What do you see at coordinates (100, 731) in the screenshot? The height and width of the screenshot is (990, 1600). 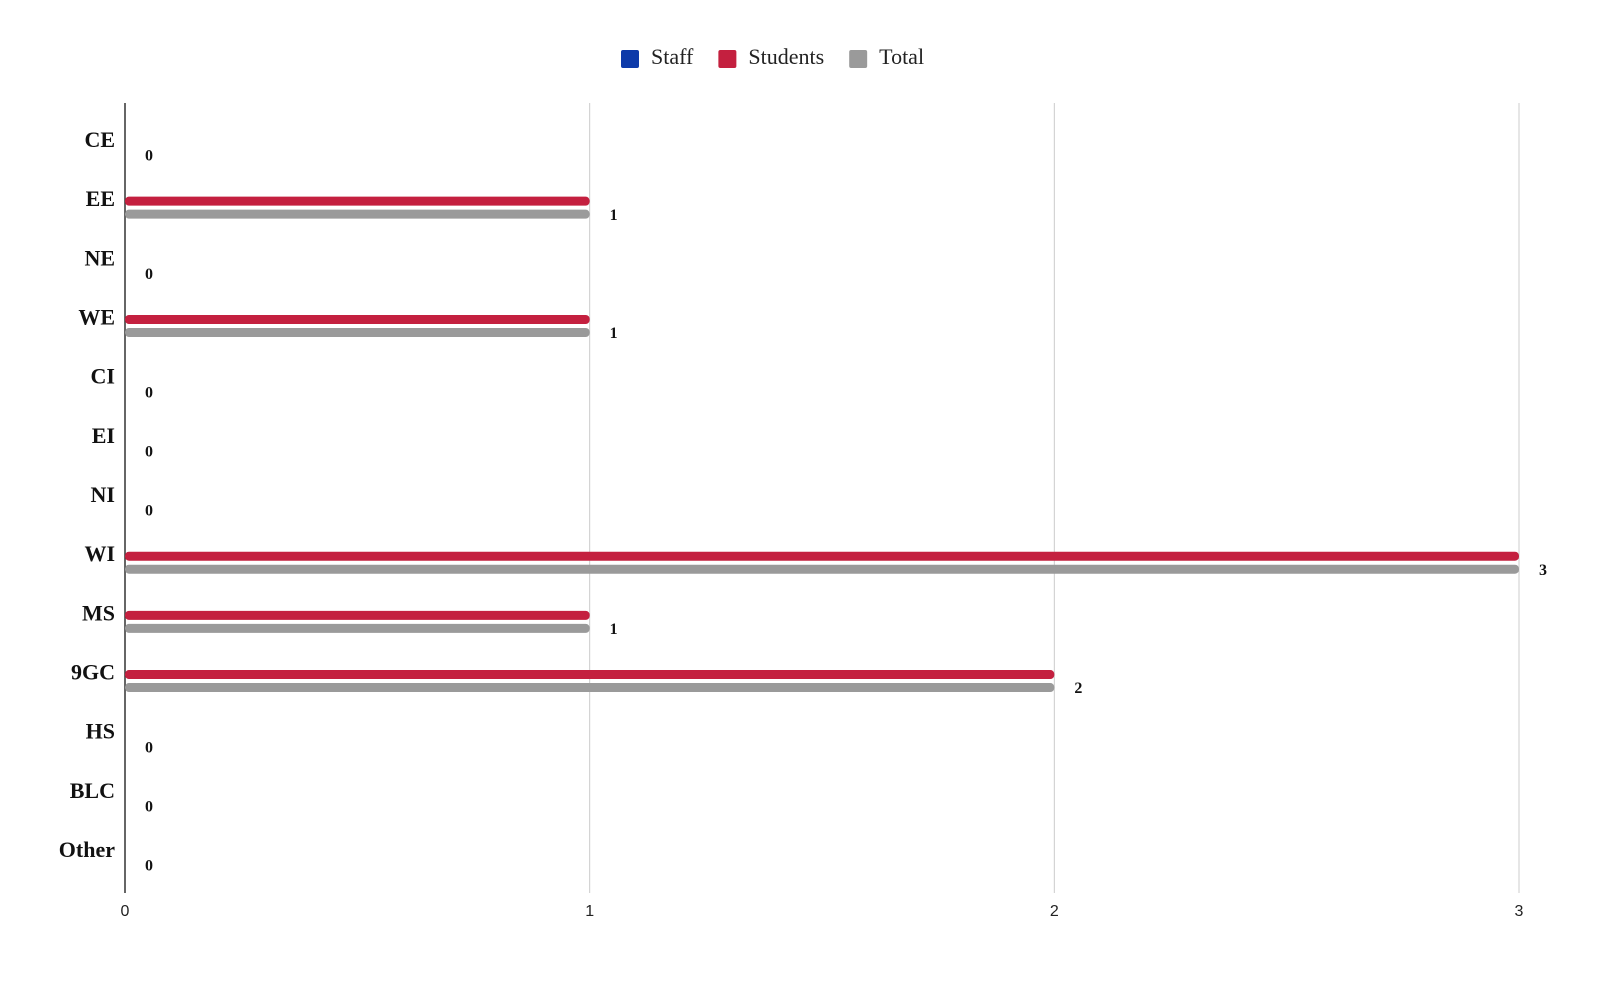 I see `y-tick-label: HS` at bounding box center [100, 731].